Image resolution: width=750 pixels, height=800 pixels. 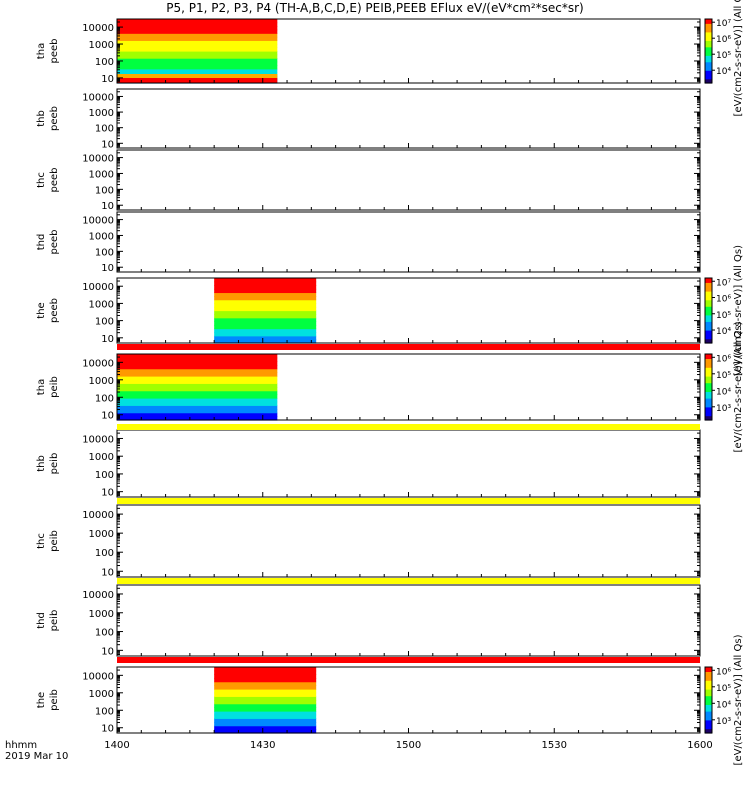 I want to click on x-axis-date: 2019 Mar 10, so click(x=36, y=756).